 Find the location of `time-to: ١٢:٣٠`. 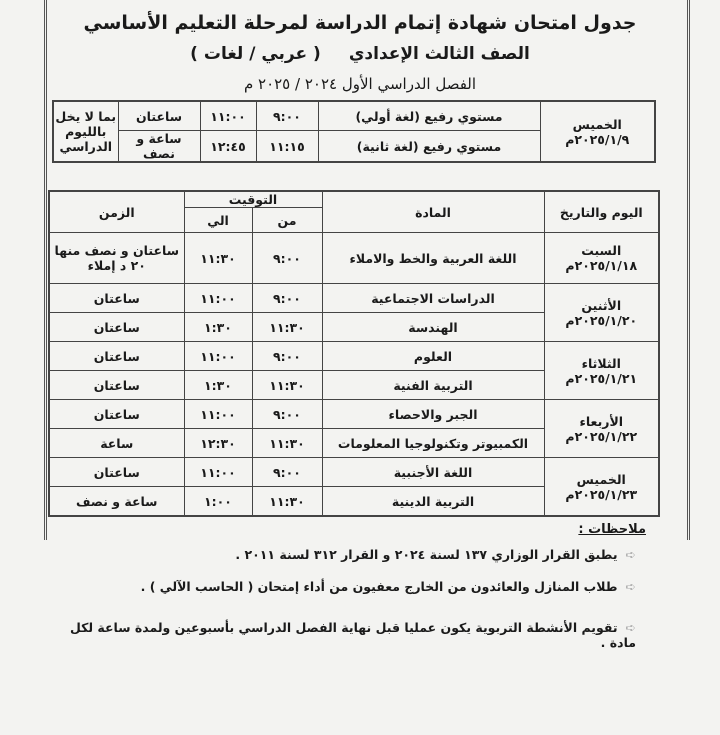

time-to: ١٢:٣٠ is located at coordinates (218, 443).